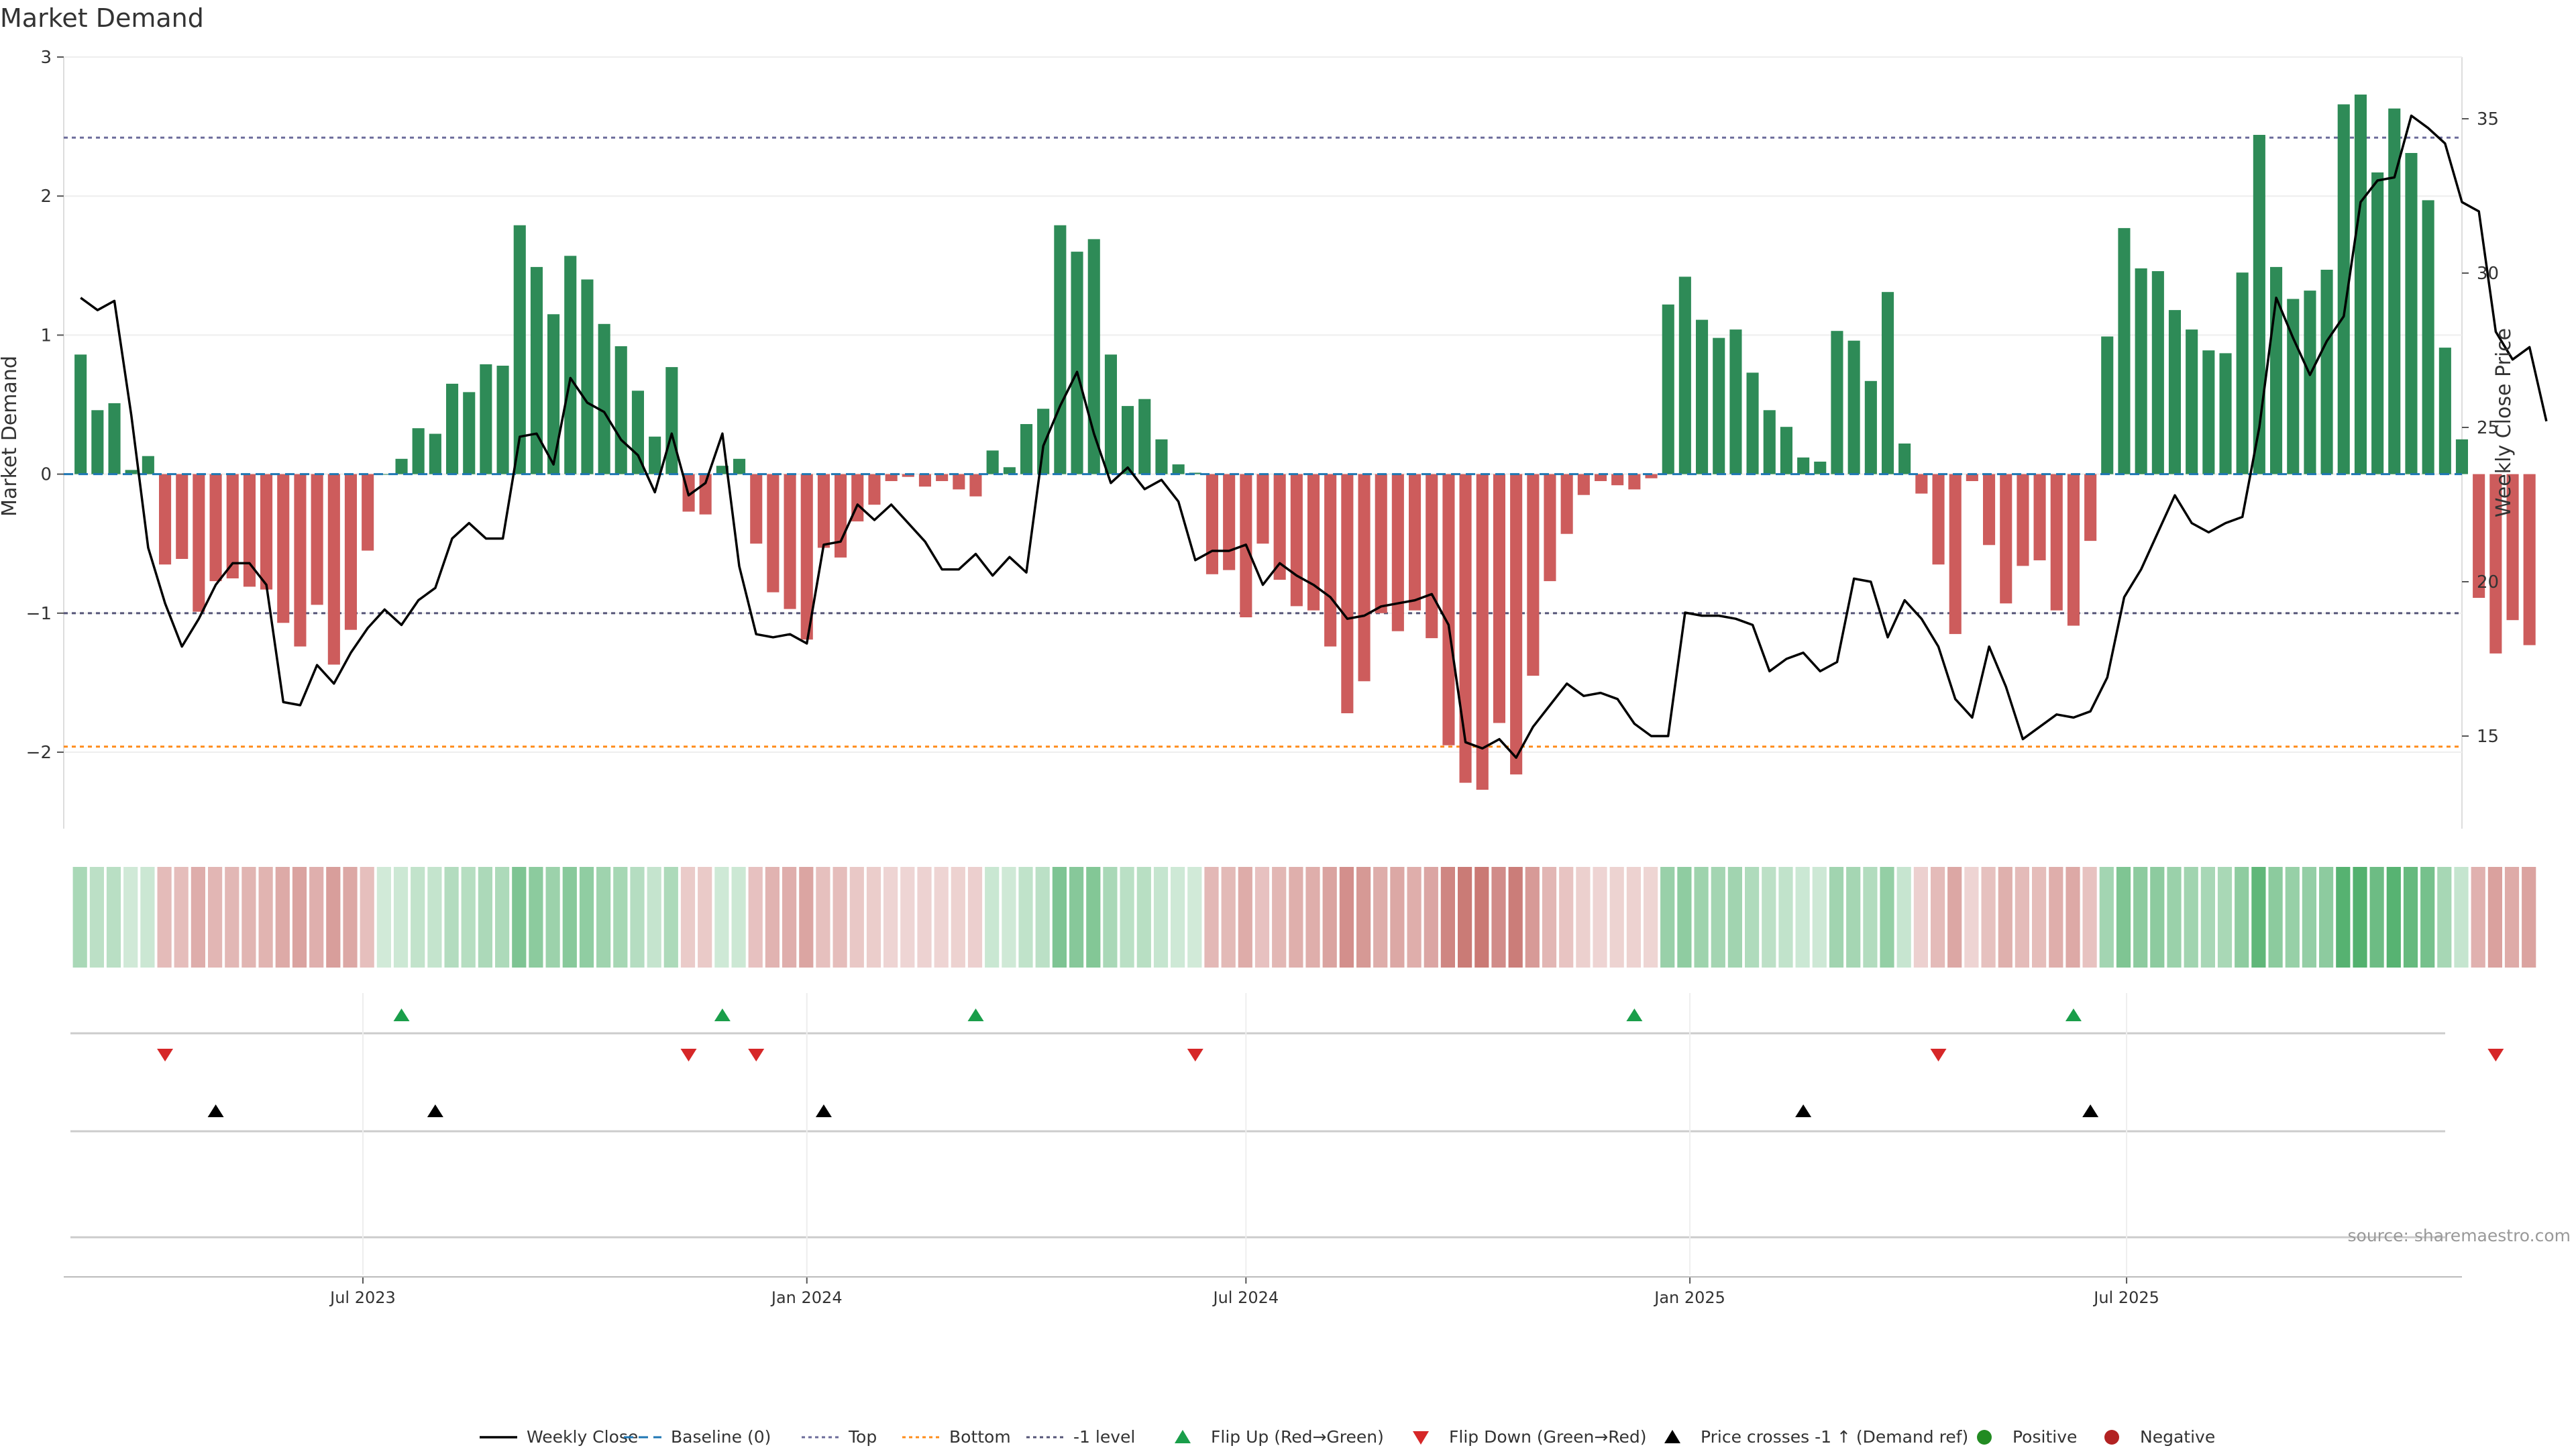  Describe the element at coordinates (10, 437) in the screenshot. I see `left-axis-label: Market Demand` at that location.